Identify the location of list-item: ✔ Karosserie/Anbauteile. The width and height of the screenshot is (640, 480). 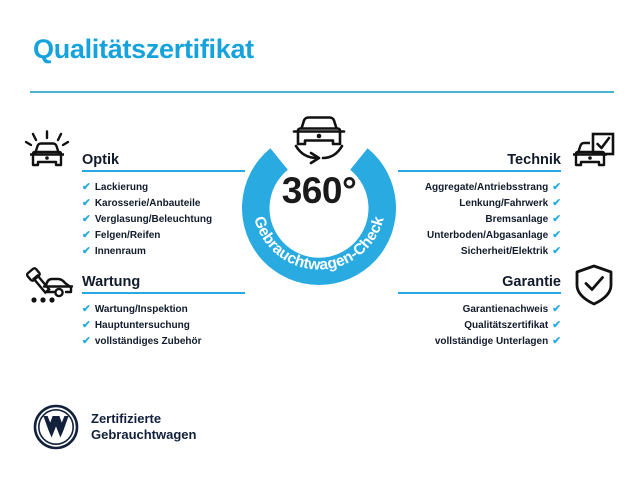
(163, 203).